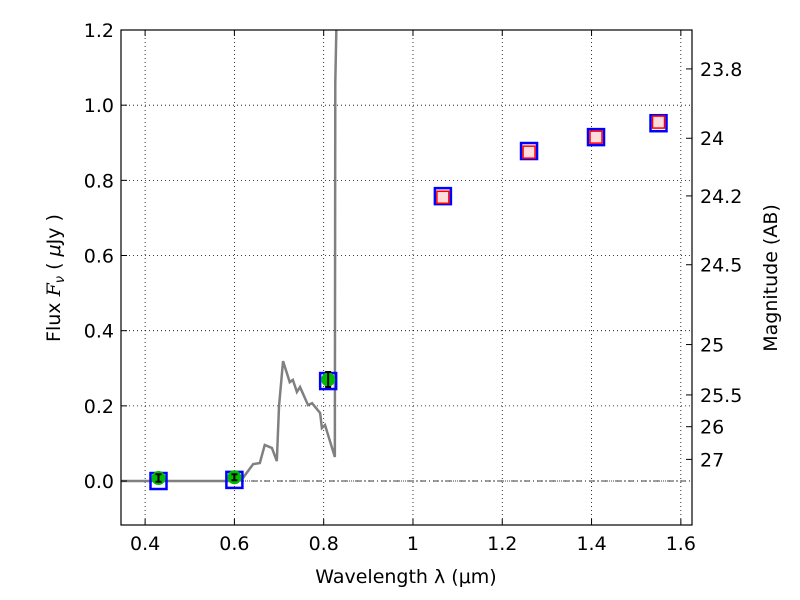 The height and width of the screenshot is (600, 800). I want to click on y-axis-label: Flux Fν ( μJy ), so click(55, 278).